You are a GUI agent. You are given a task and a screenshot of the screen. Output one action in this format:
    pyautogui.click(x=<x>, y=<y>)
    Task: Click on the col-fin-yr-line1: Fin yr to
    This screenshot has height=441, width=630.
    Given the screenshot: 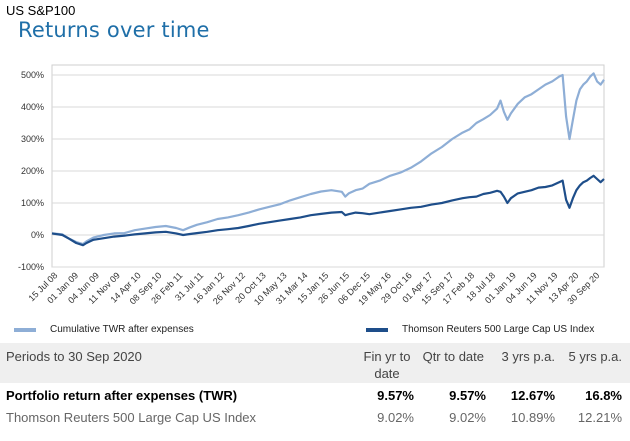 What is the action you would take?
    pyautogui.click(x=387, y=356)
    